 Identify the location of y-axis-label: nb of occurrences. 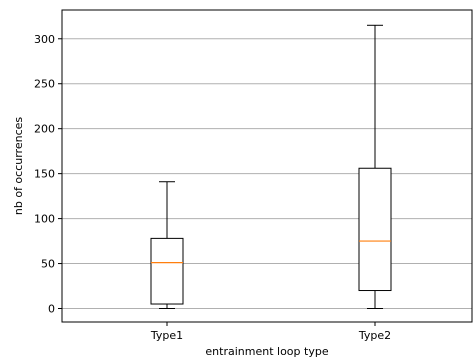
(18, 166).